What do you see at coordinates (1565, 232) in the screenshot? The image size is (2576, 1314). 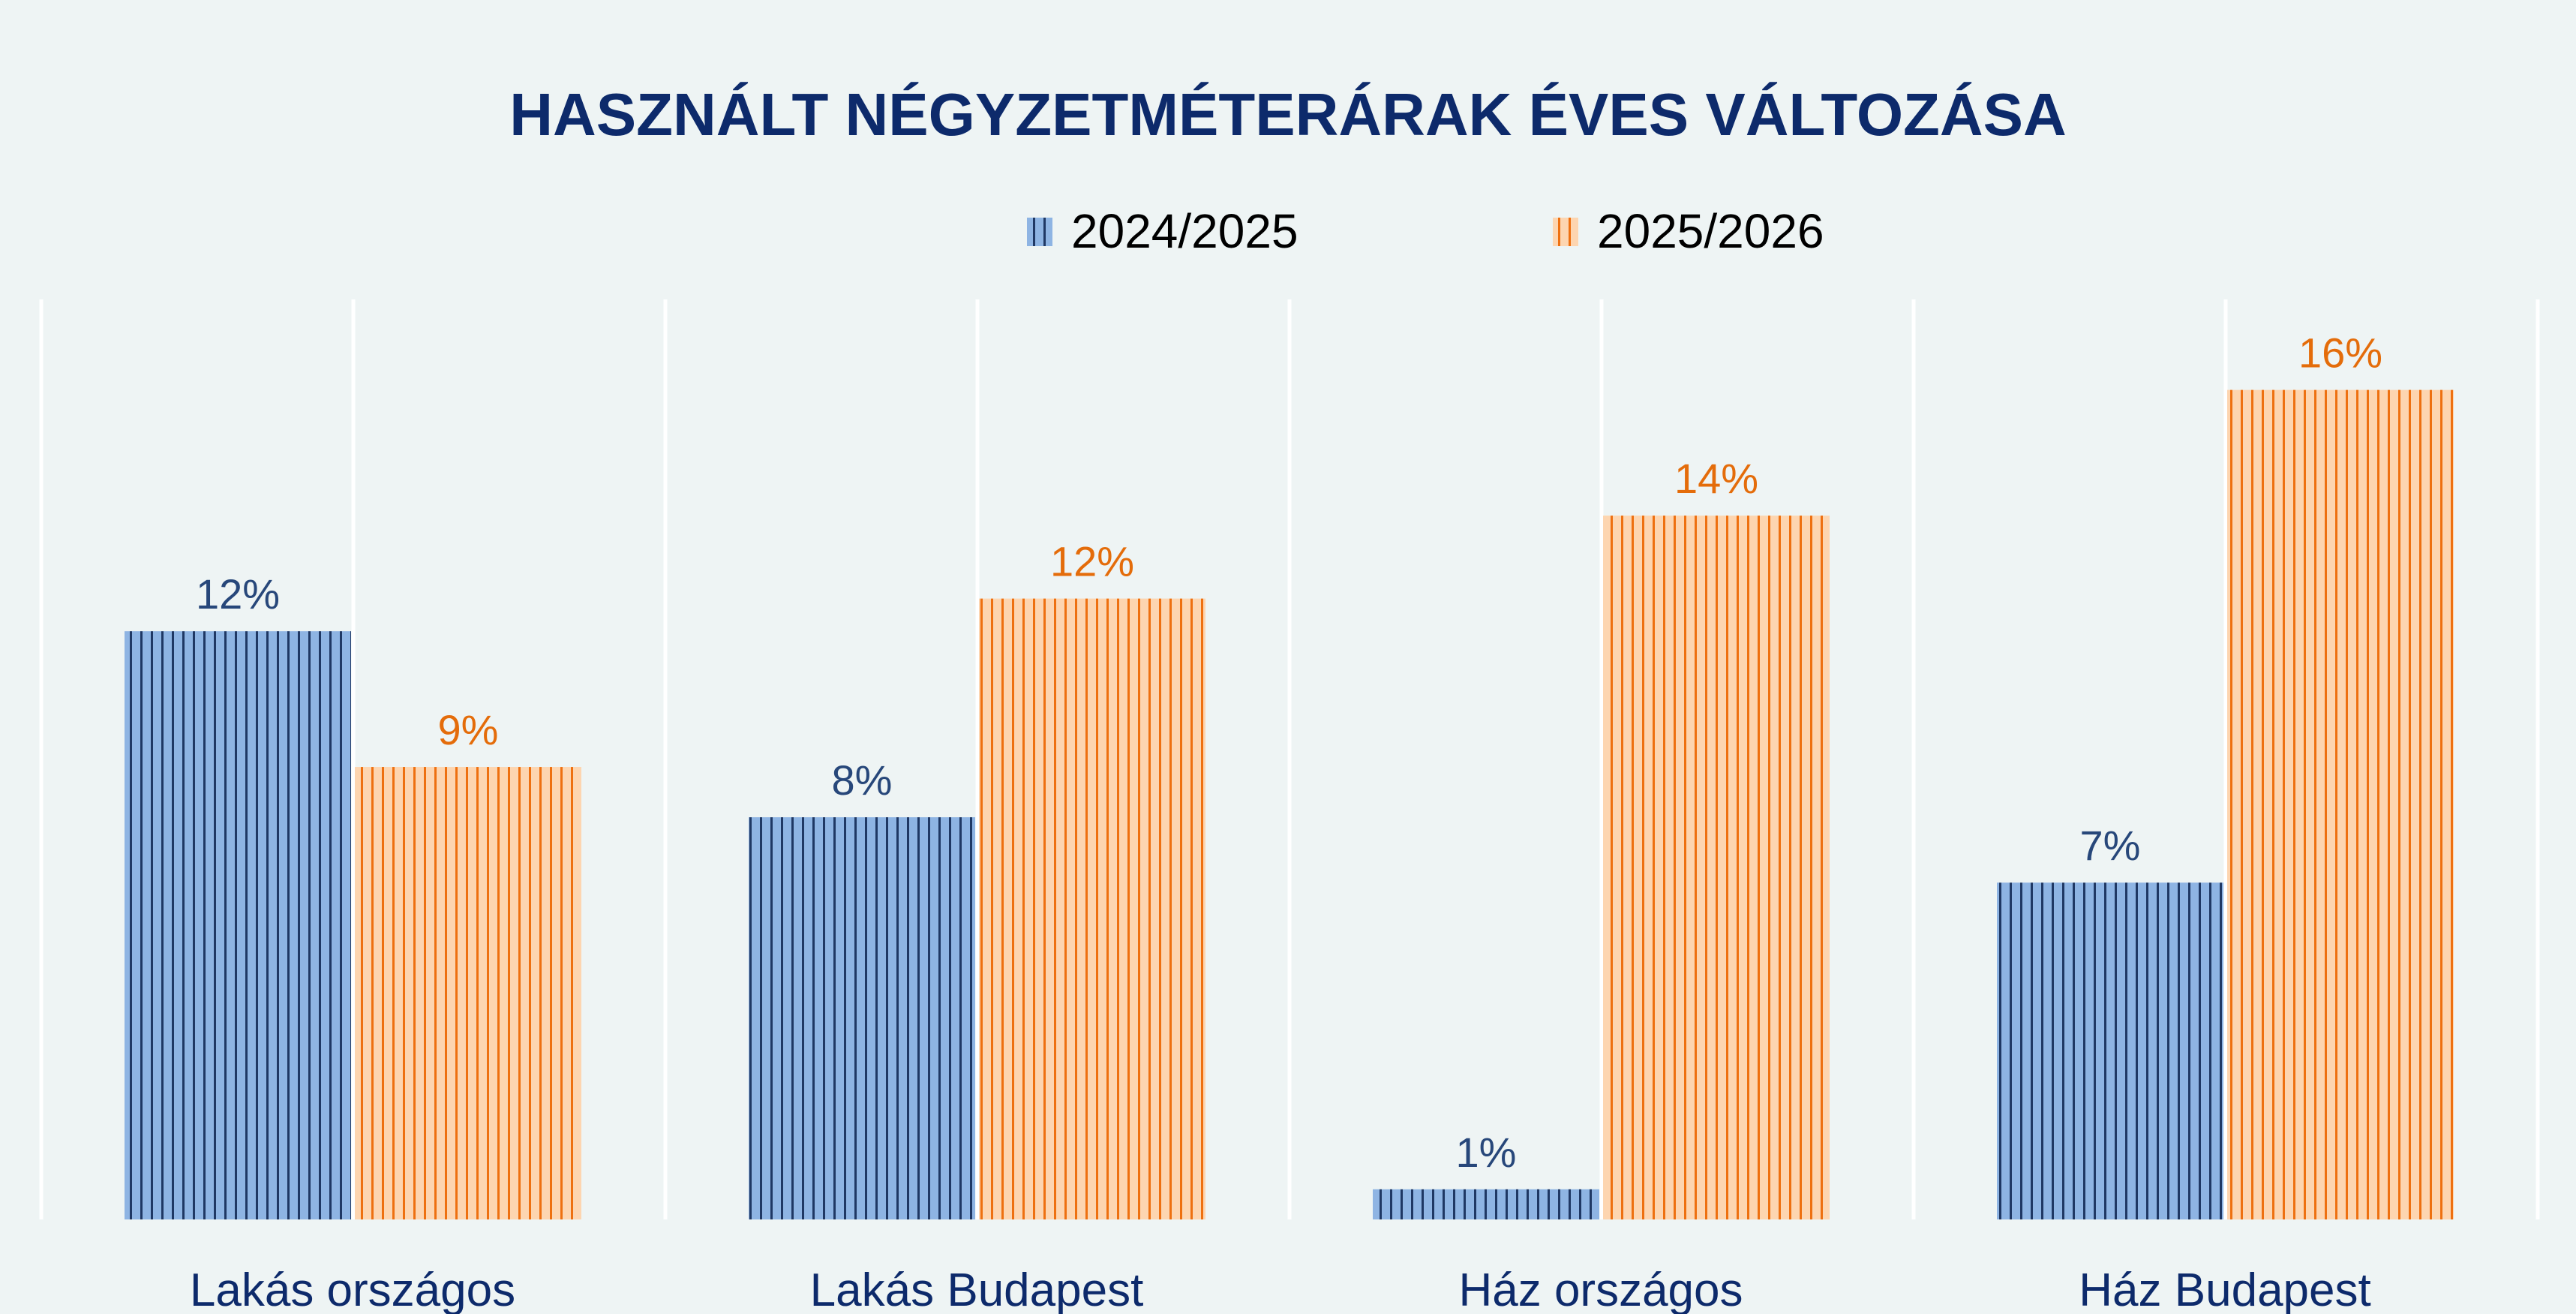 I see `legend-swatch-2025-2026` at bounding box center [1565, 232].